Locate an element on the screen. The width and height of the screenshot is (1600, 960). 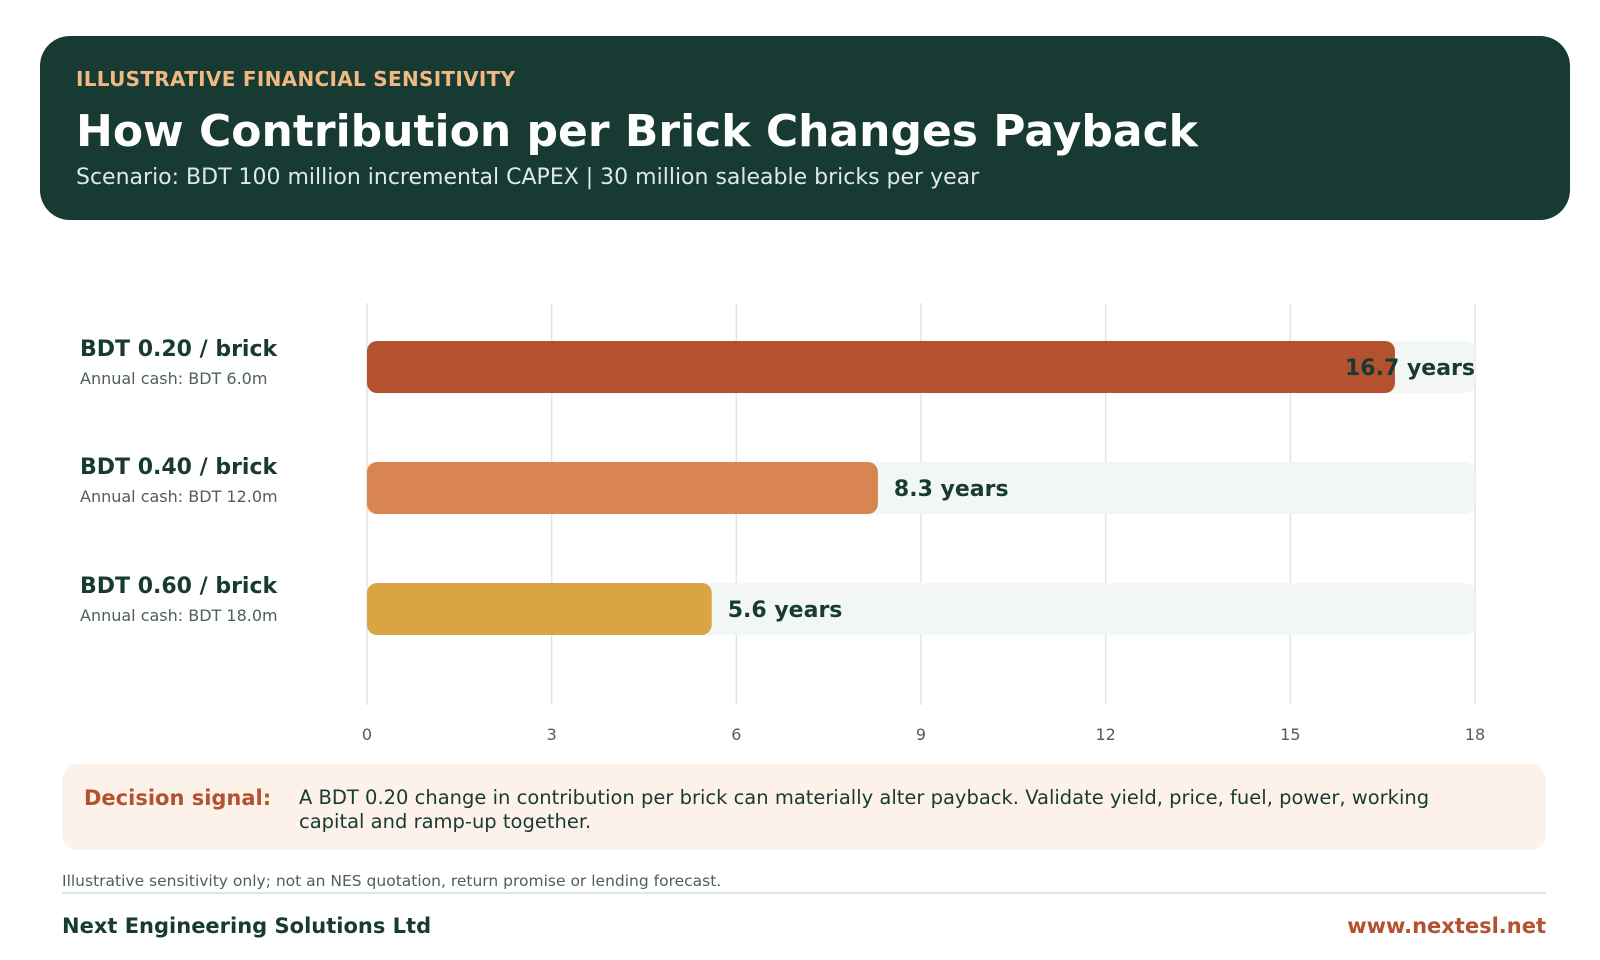
footer-divider is located at coordinates (804, 893).